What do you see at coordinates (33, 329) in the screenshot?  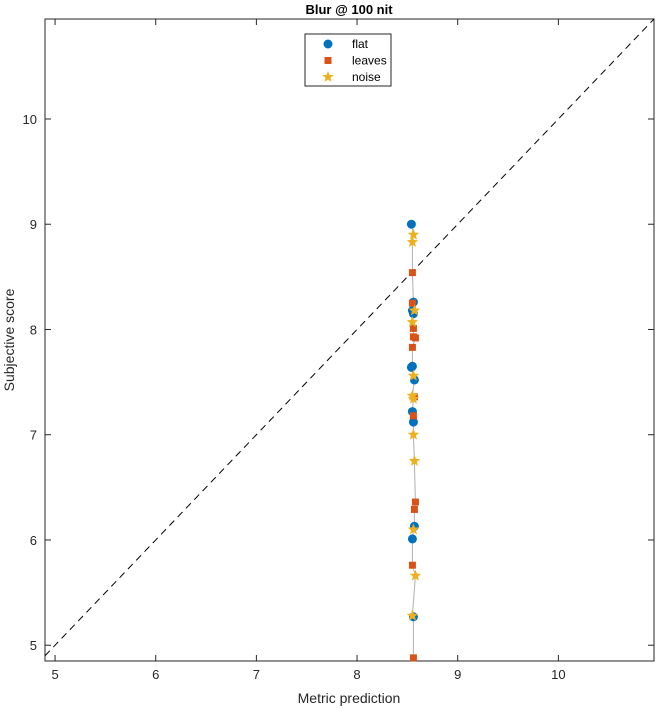 I see `y-tick-label: 8` at bounding box center [33, 329].